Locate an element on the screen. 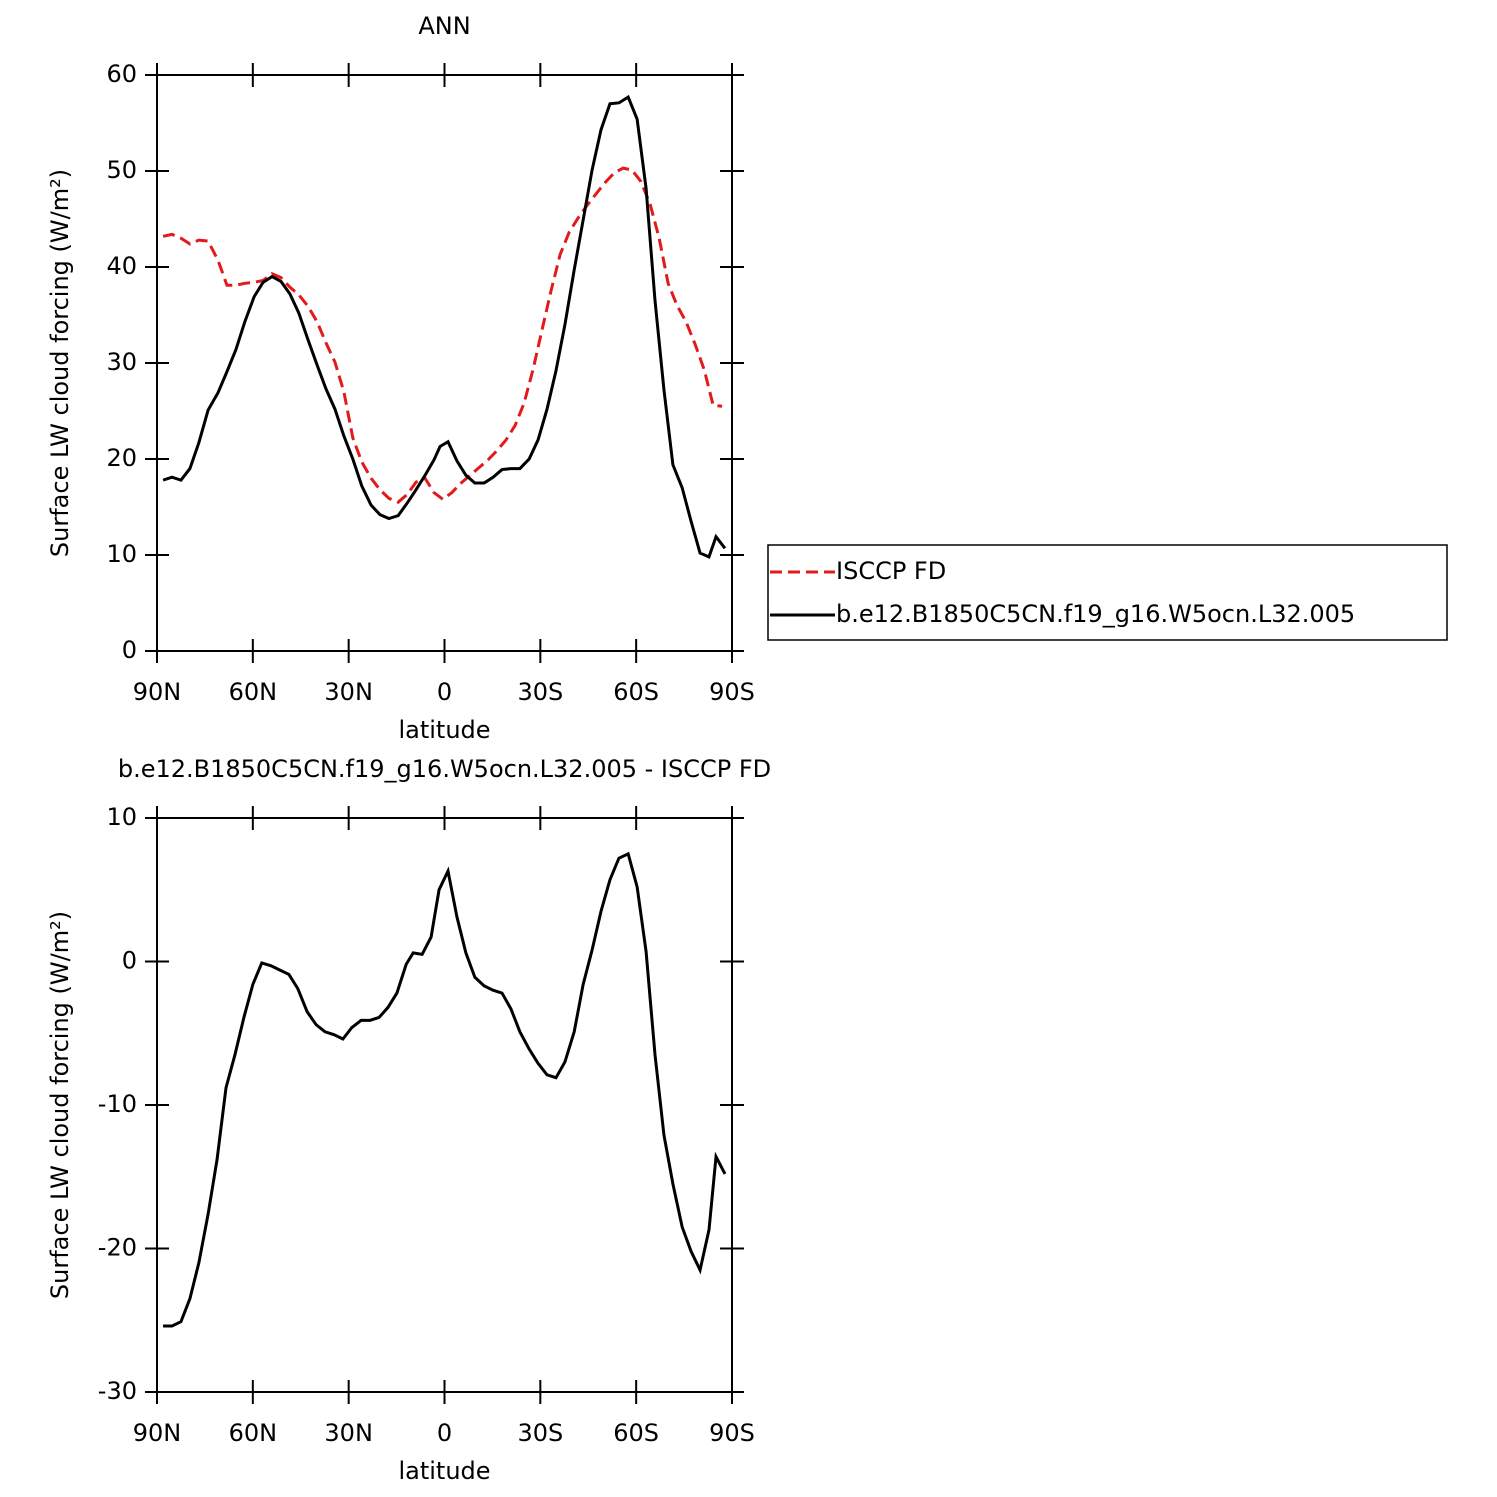  y-tick-label: 50 is located at coordinates (121, 170).